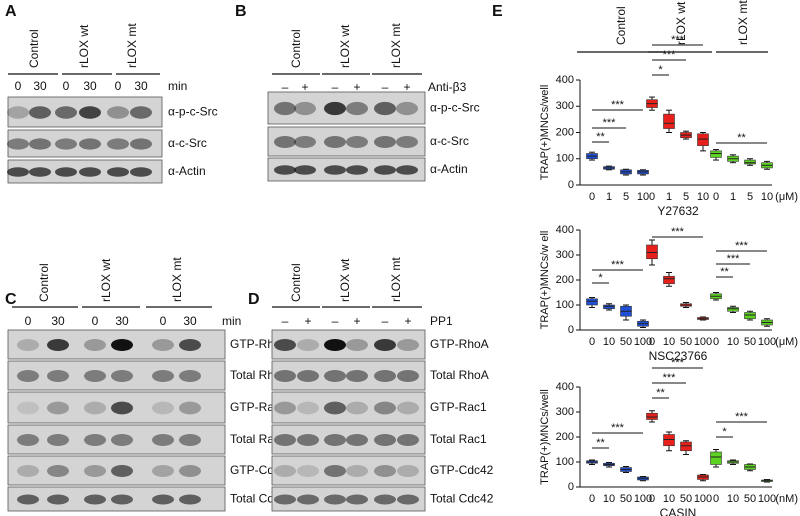 This screenshot has width=800, height=516. I want to click on unit-label: (μM), so click(786, 197).